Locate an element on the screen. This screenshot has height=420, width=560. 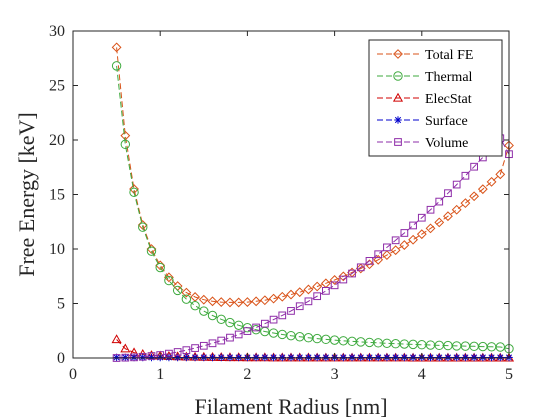
y-tick-label: 20 is located at coordinates (57, 140).